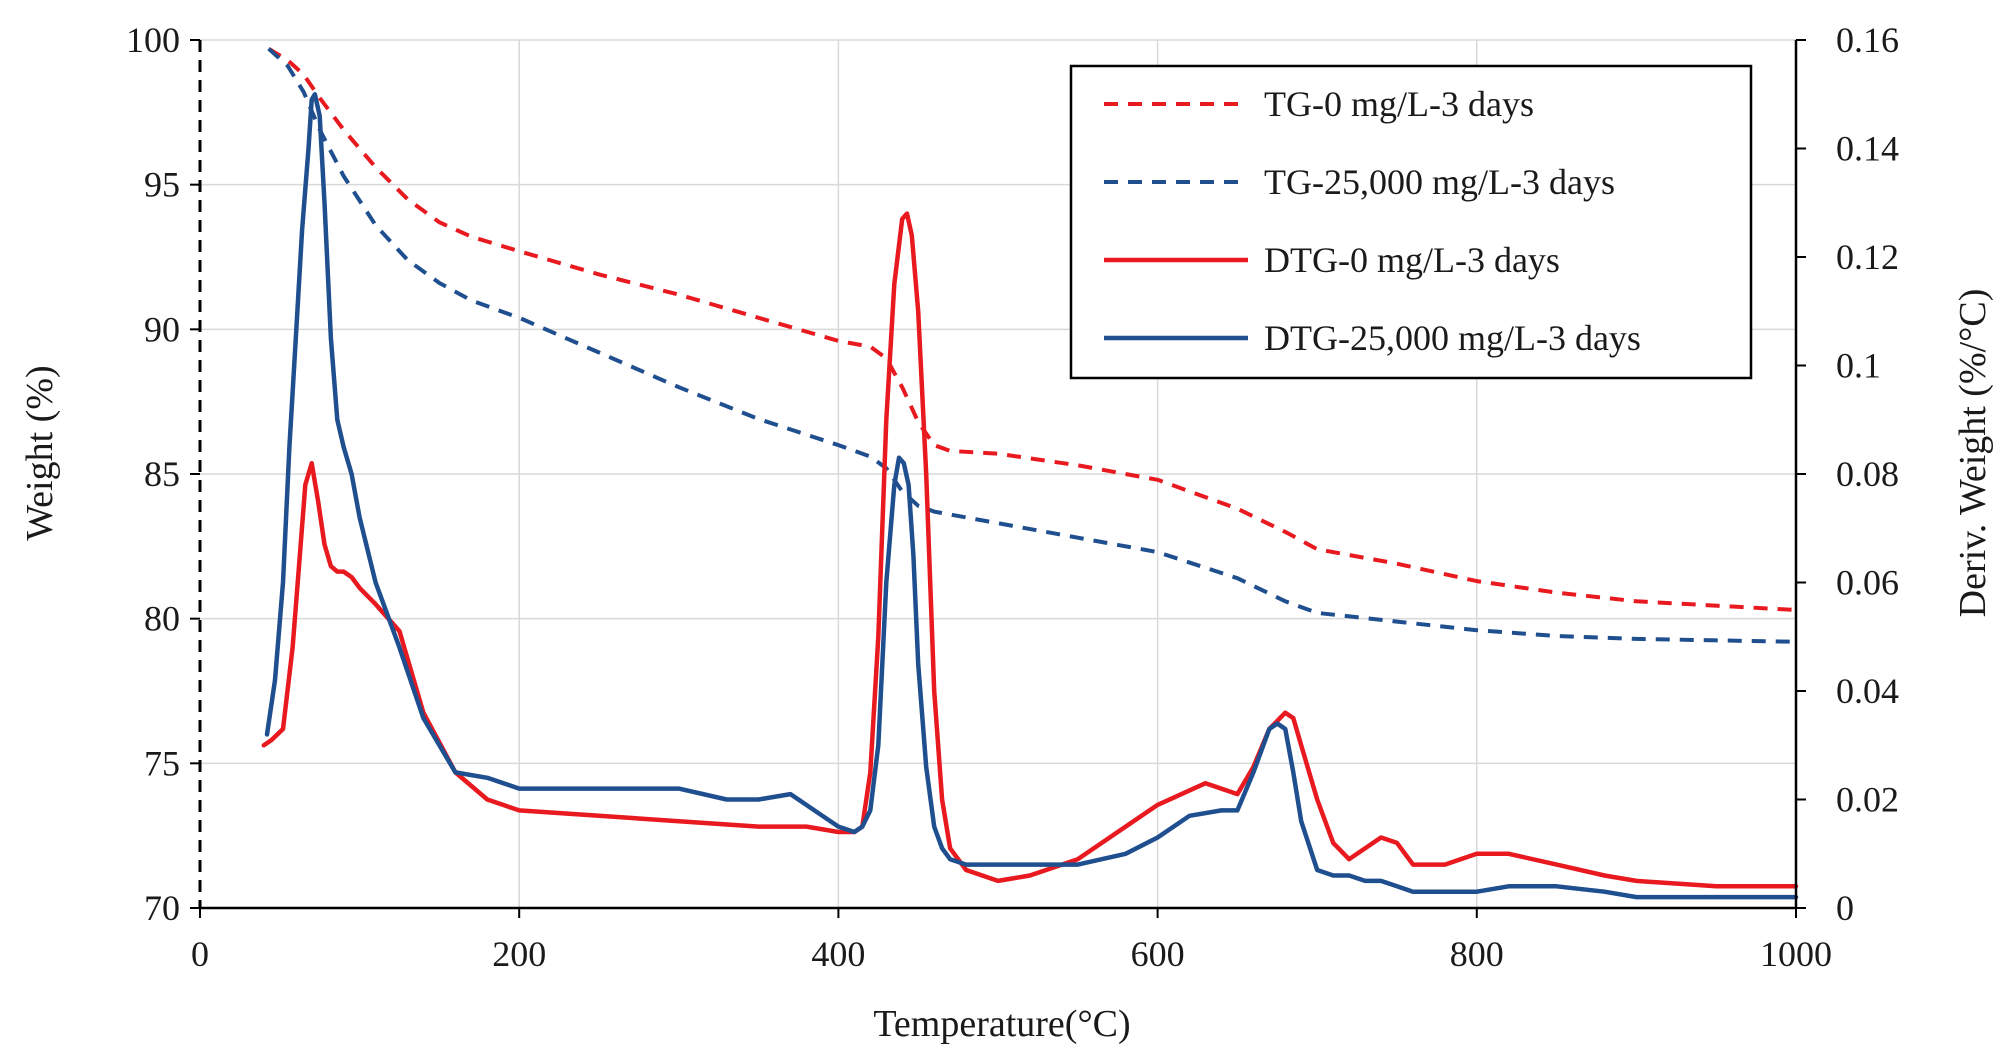  I want to click on x-tick-label: 200, so click(519, 954).